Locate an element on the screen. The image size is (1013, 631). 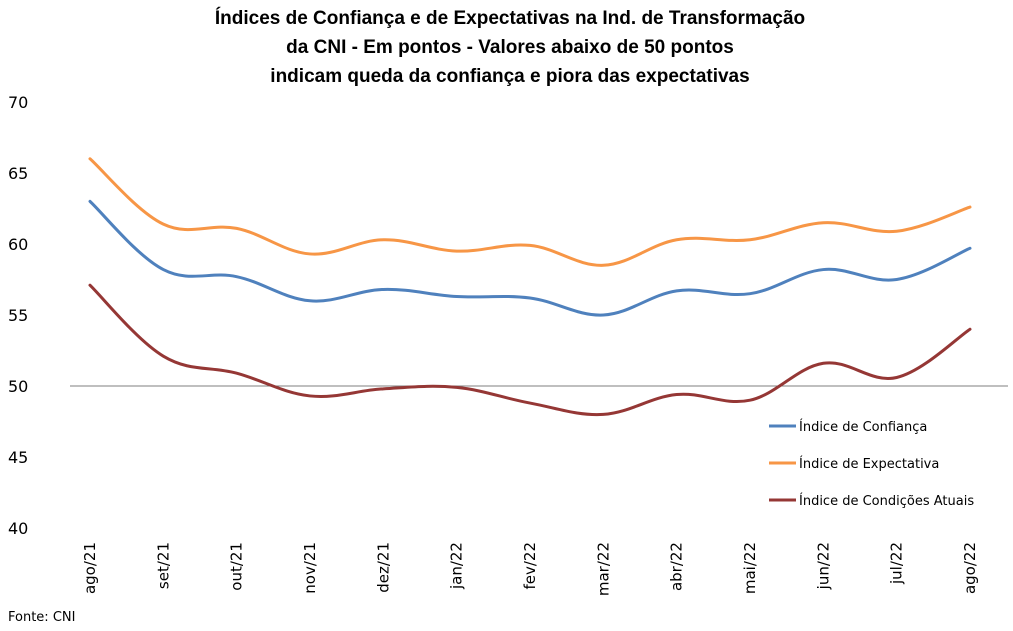
x-tick-label: set/21 is located at coordinates (163, 565).